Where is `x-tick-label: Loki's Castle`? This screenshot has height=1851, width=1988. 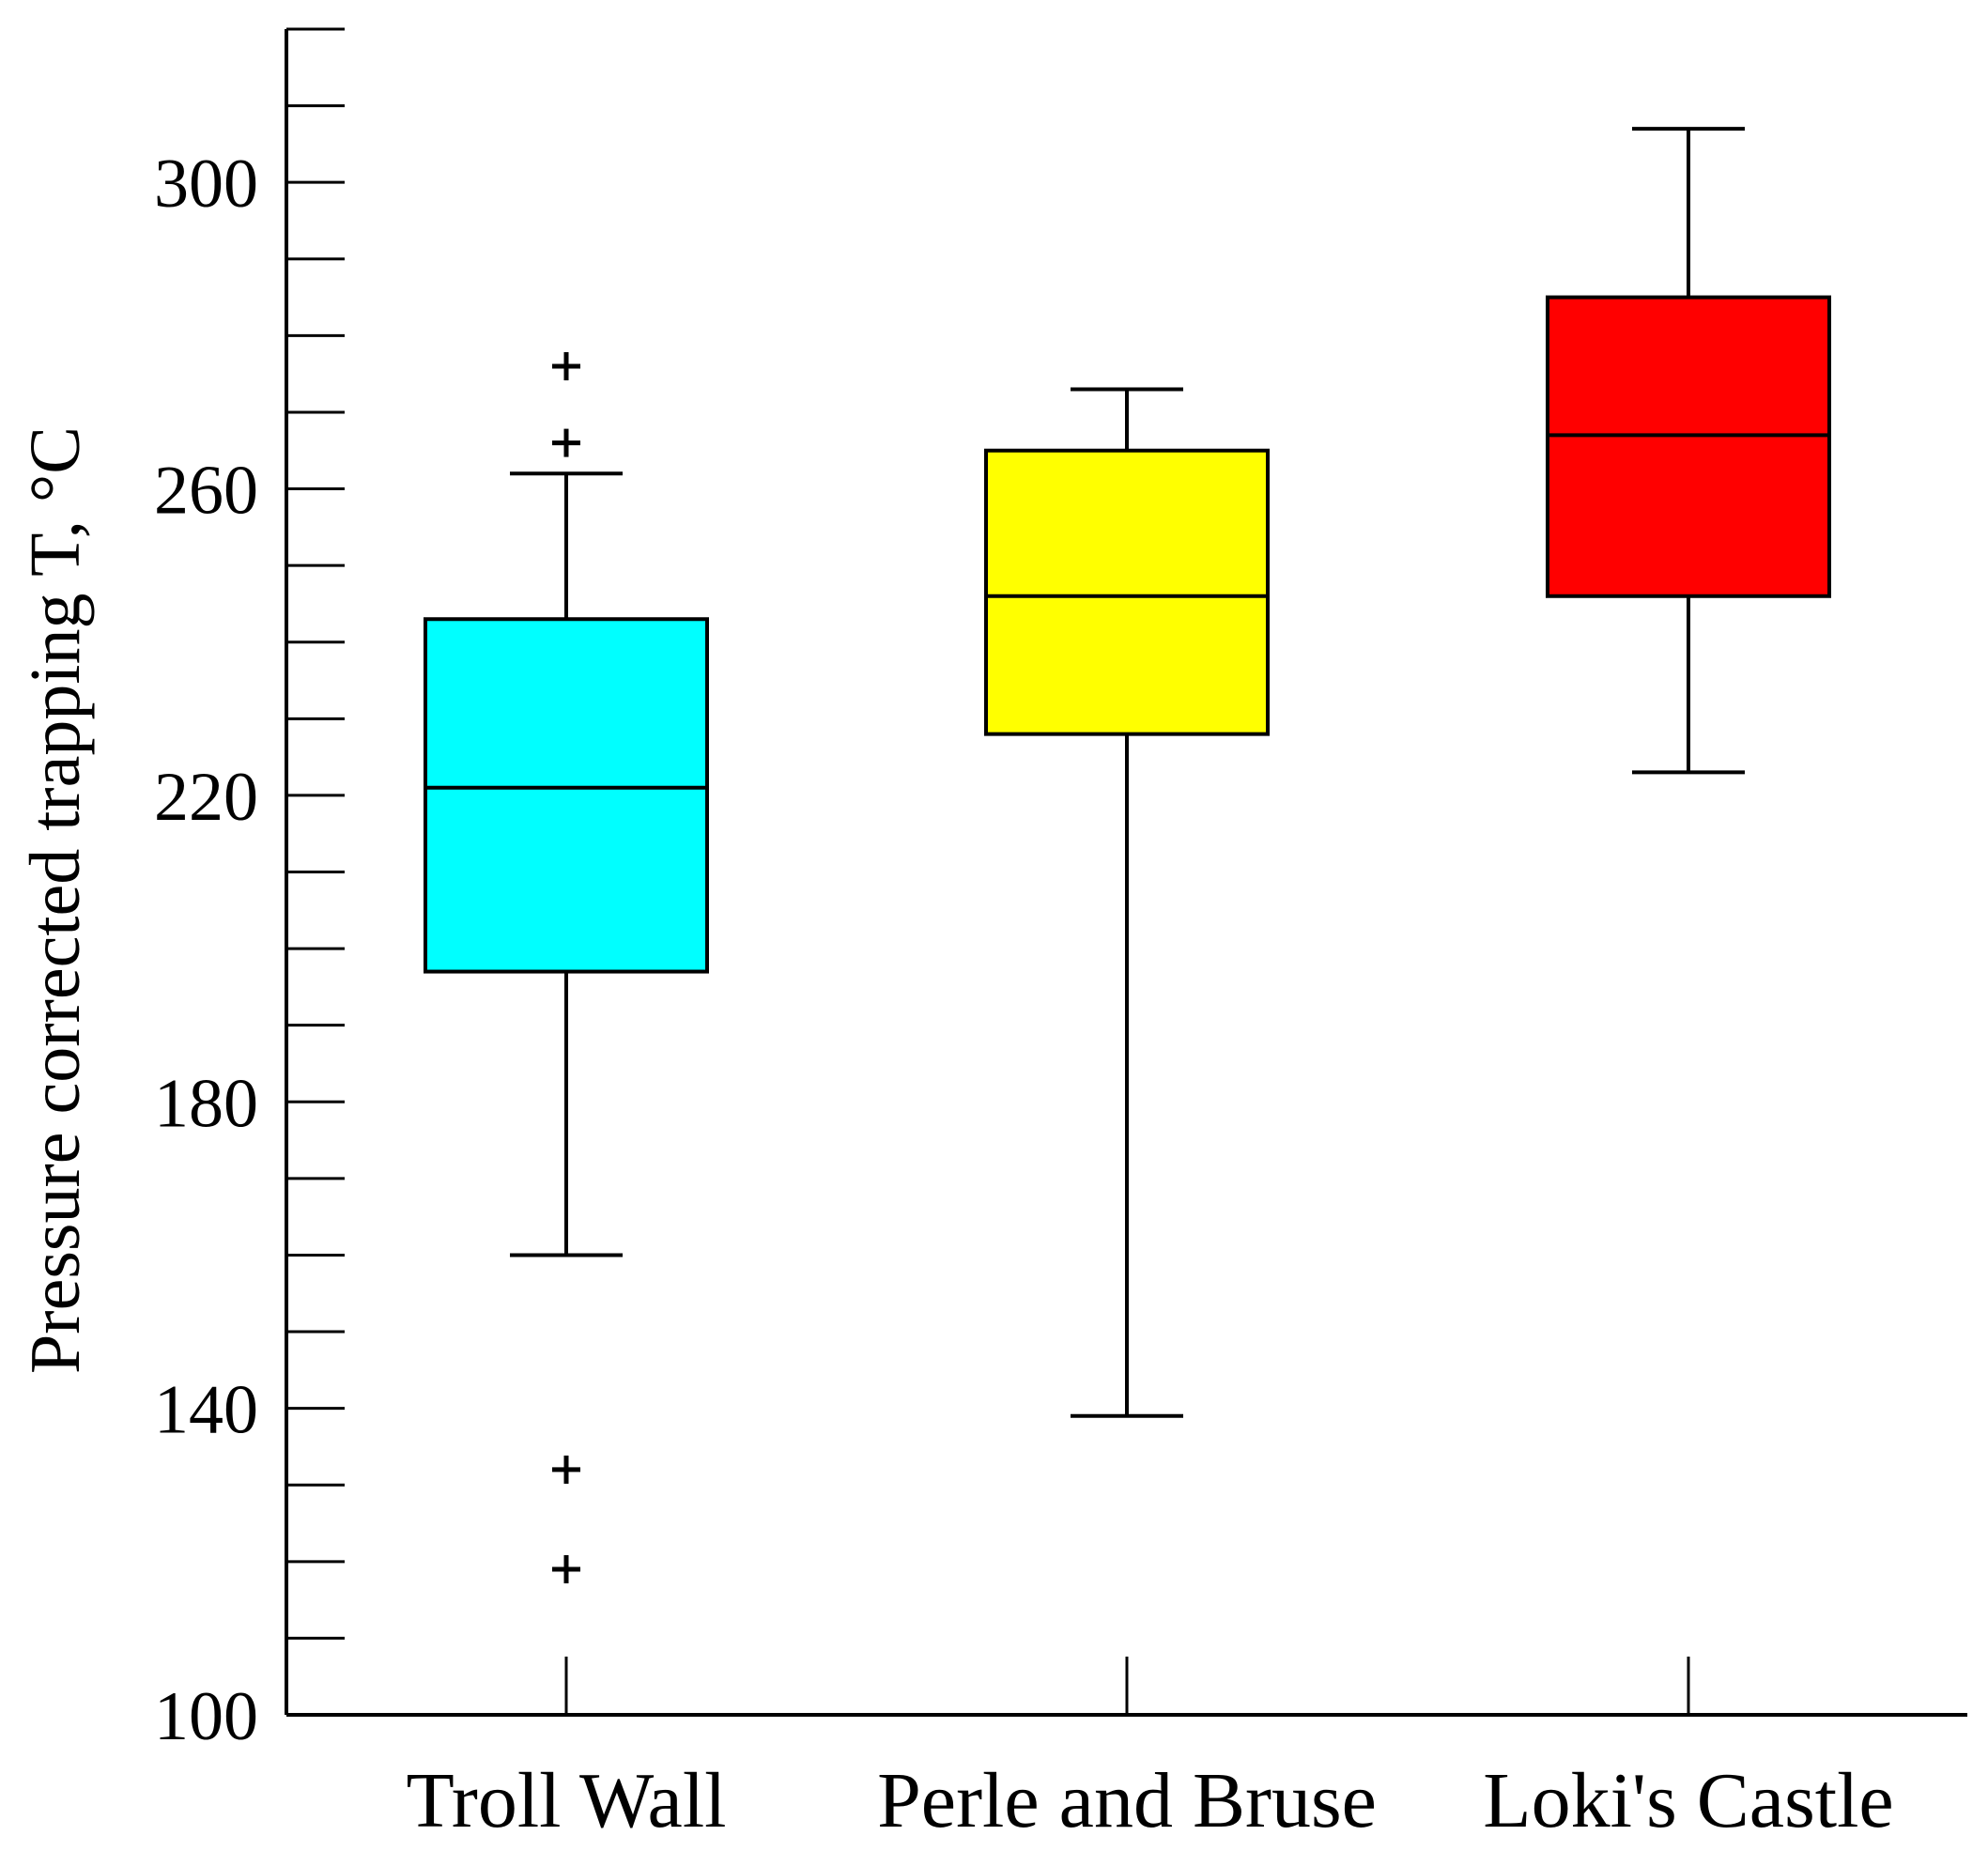 x-tick-label: Loki's Castle is located at coordinates (1688, 1800).